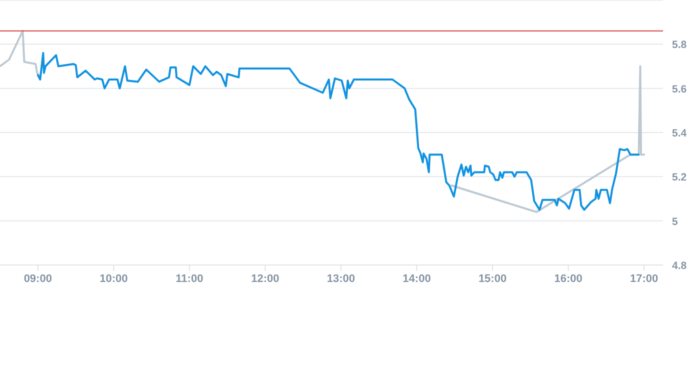 This screenshot has height=365, width=693. Describe the element at coordinates (679, 178) in the screenshot. I see `y-tick-label: 5.2` at that location.